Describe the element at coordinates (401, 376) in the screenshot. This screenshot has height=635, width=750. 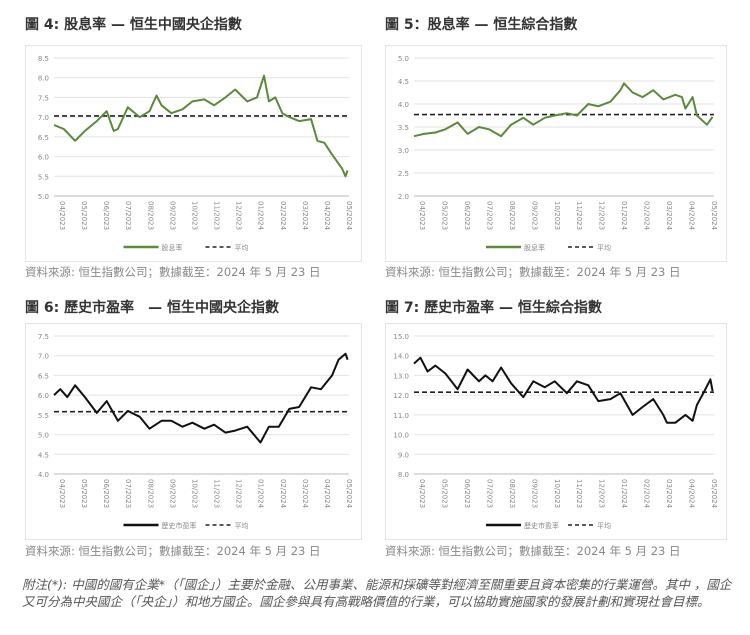
I see `y-tick-label: 13.0` at that location.